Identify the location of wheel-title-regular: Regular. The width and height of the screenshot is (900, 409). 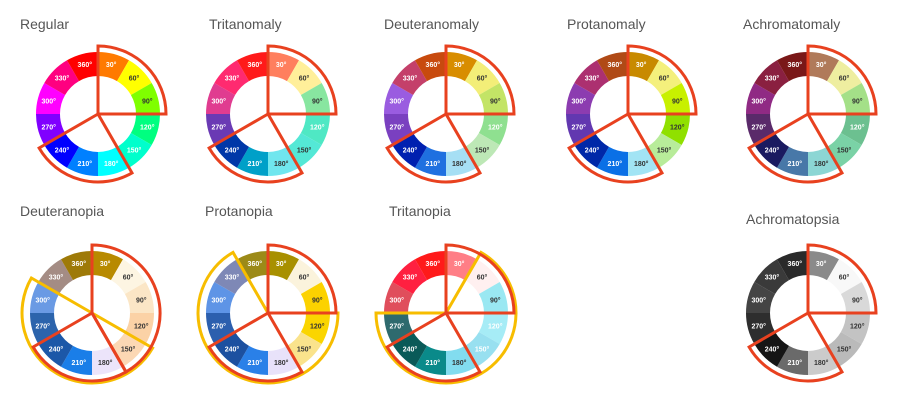
(45, 24).